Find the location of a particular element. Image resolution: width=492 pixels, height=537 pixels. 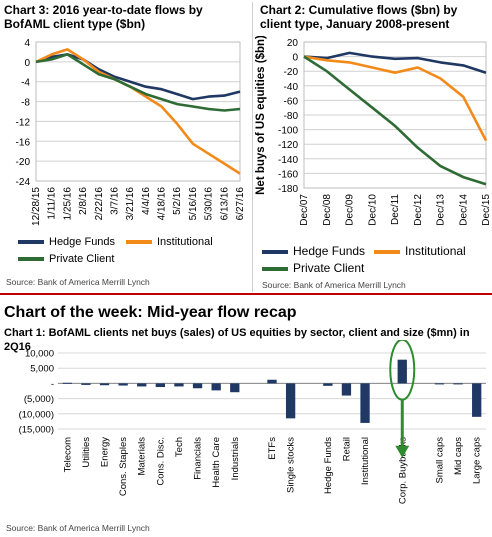

legend-hedge-funds: Hedge Funds is located at coordinates (66, 242).